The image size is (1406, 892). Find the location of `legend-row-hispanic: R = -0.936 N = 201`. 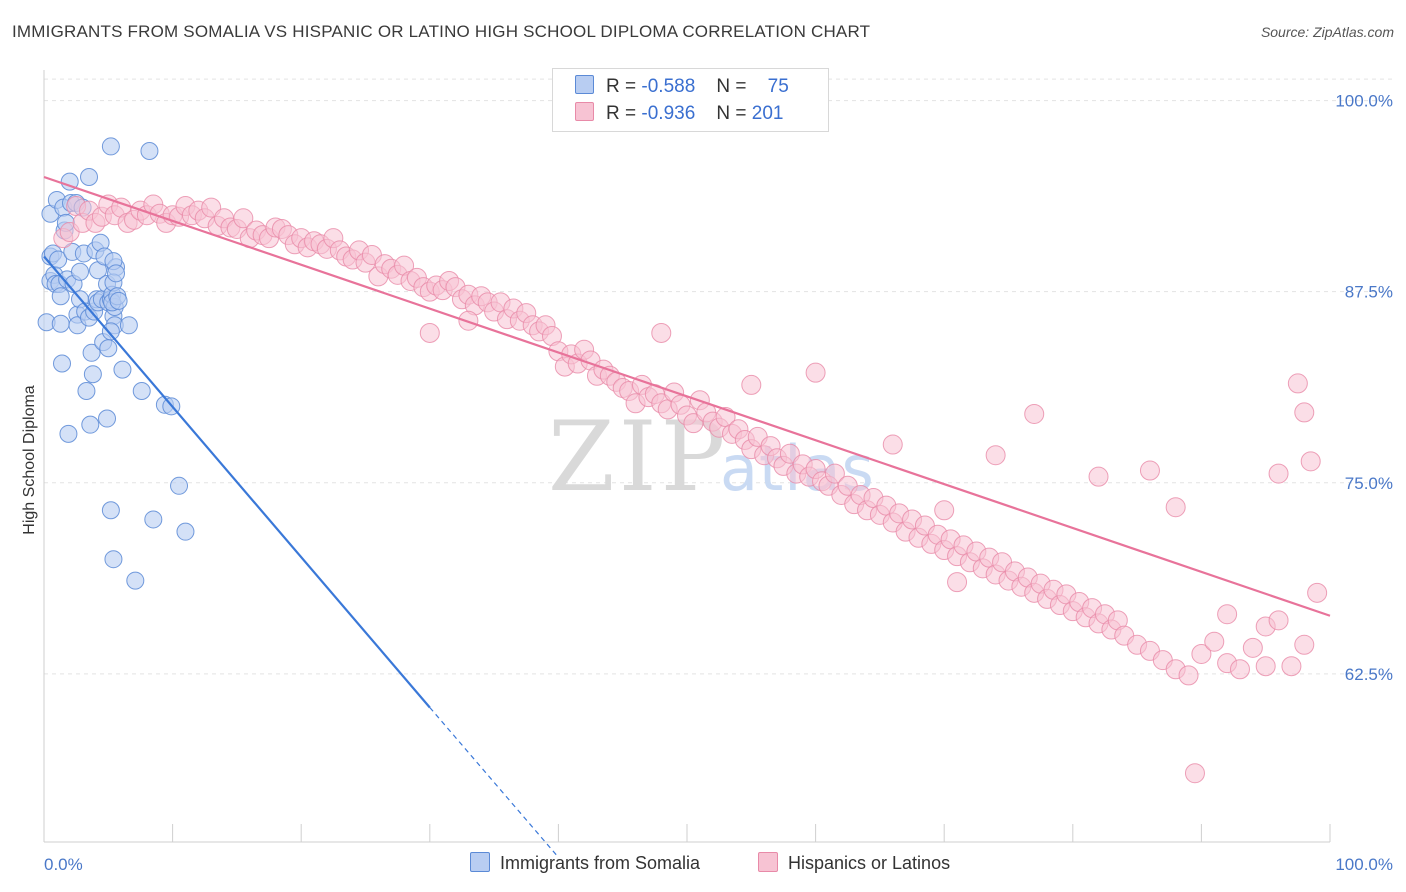

legend-row-hispanic: R = -0.936 N = 201 is located at coordinates (679, 114).